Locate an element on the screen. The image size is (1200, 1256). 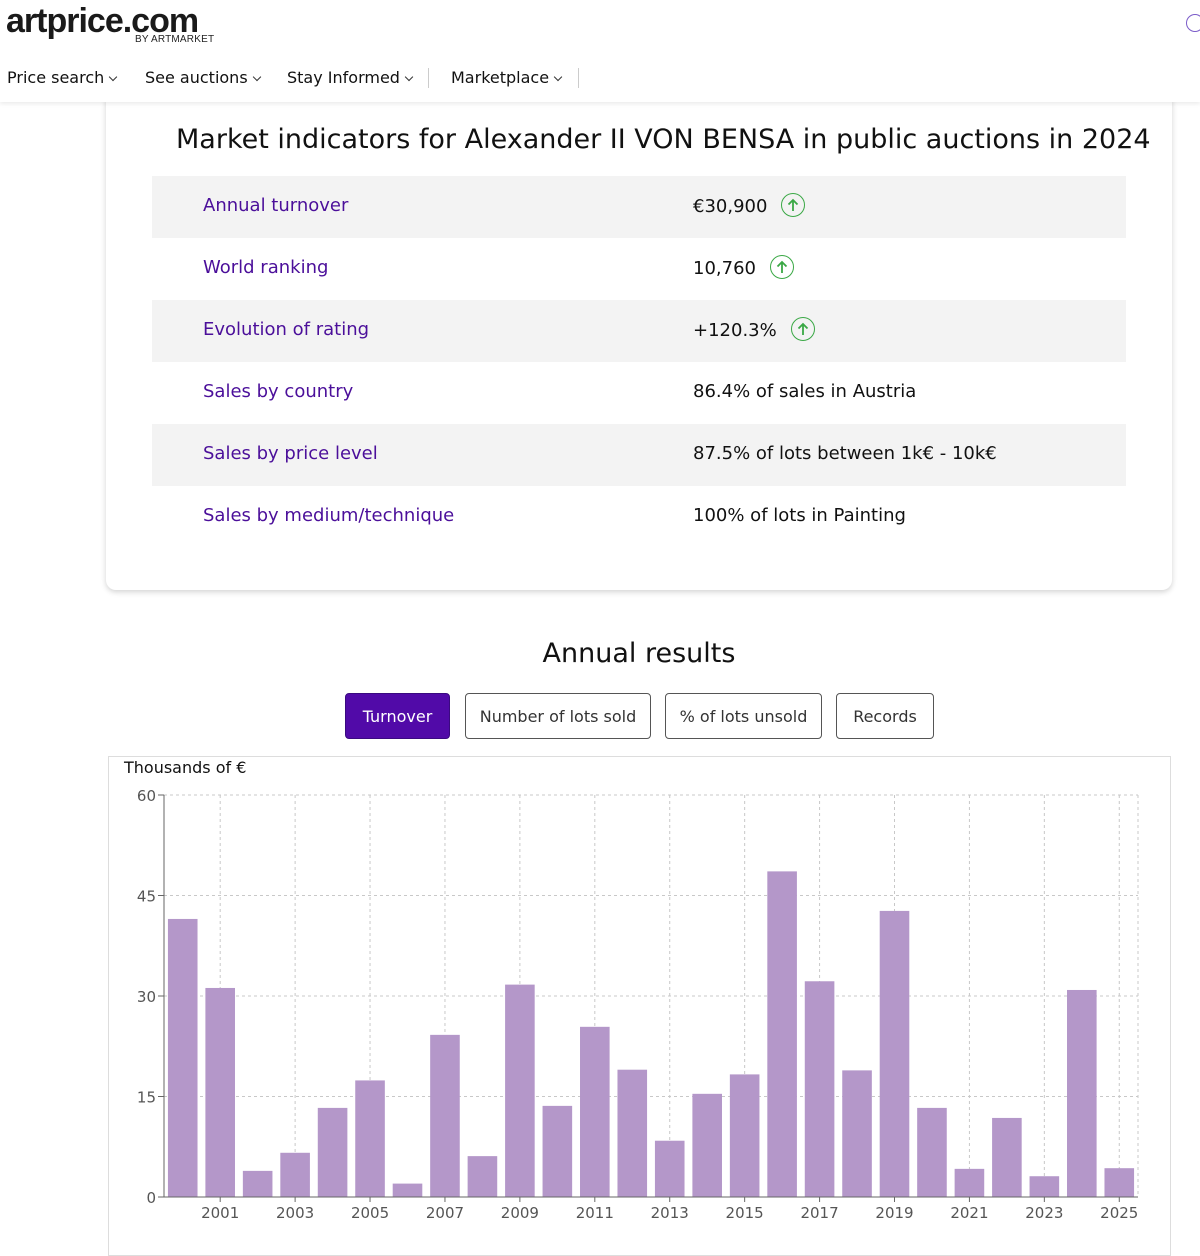
bar-2018 is located at coordinates (857, 1133).